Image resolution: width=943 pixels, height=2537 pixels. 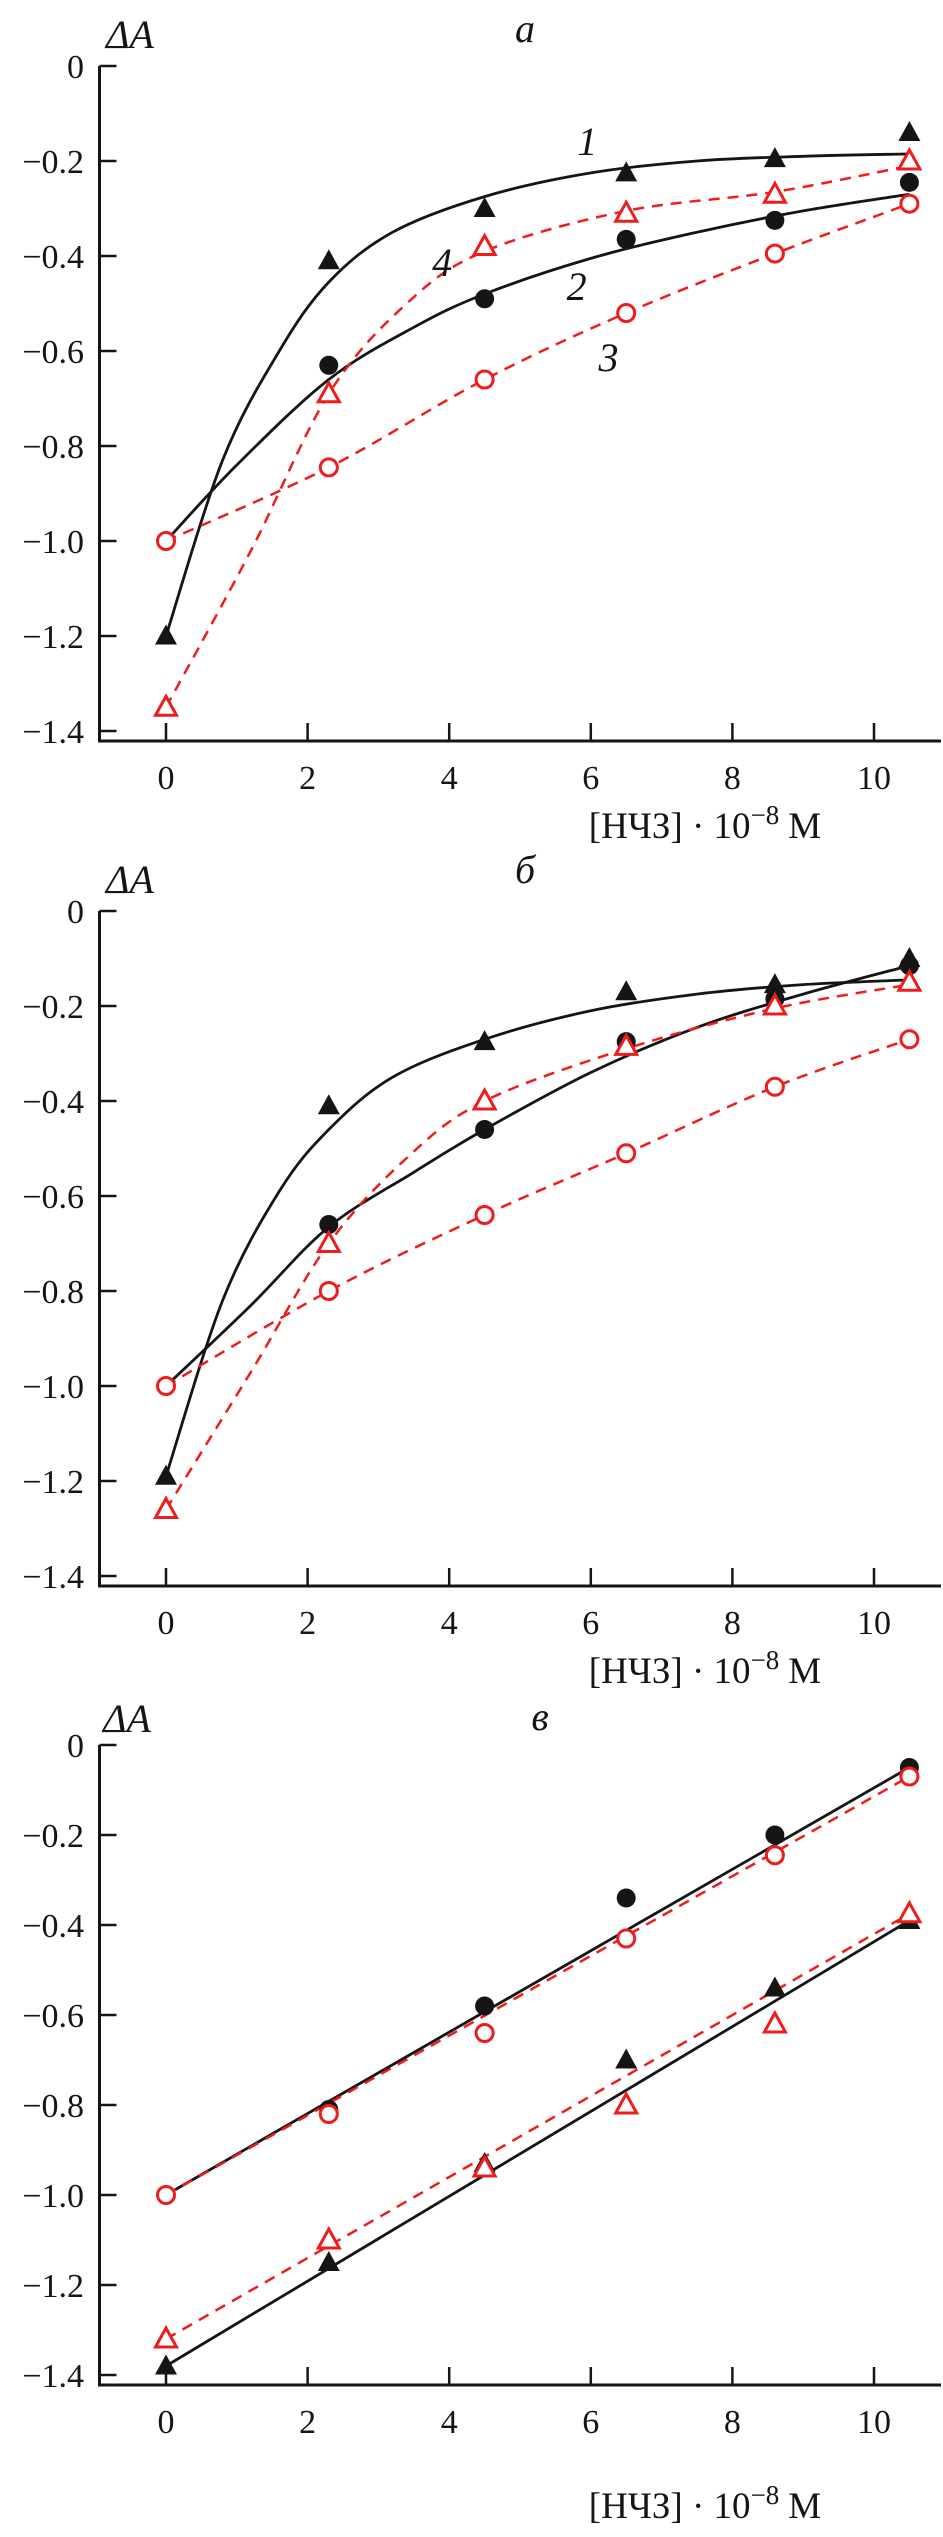 What do you see at coordinates (442, 262) in the screenshot?
I see `curve-number-label: 4` at bounding box center [442, 262].